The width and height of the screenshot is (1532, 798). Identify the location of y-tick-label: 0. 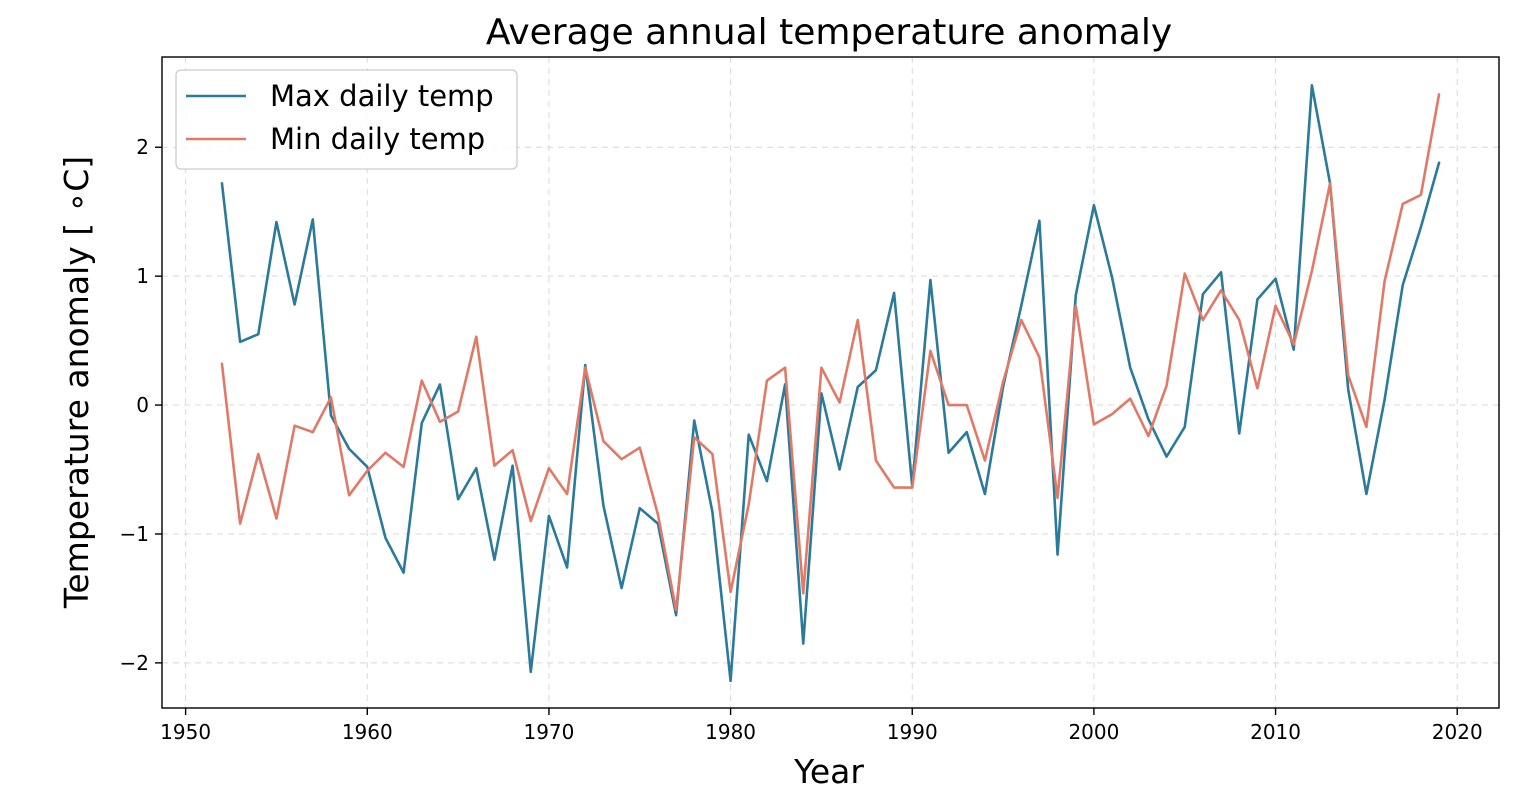
(142, 405).